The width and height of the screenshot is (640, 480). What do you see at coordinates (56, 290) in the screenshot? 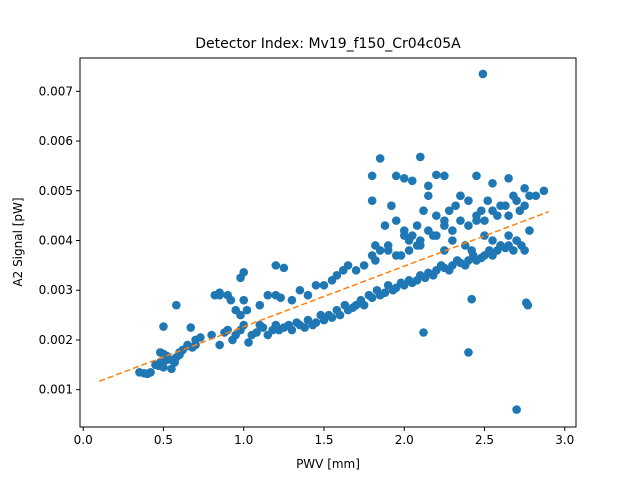
I see `y-tick-label: 0.003` at bounding box center [56, 290].